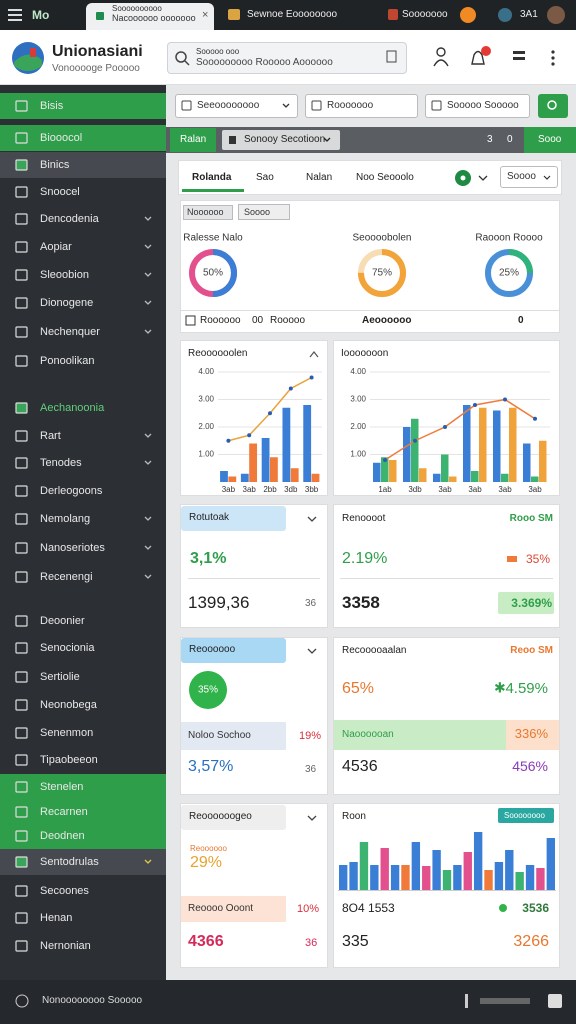 This screenshot has width=576, height=1024. Describe the element at coordinates (385, 177) in the screenshot. I see `tab: Noo Seooolo` at that location.